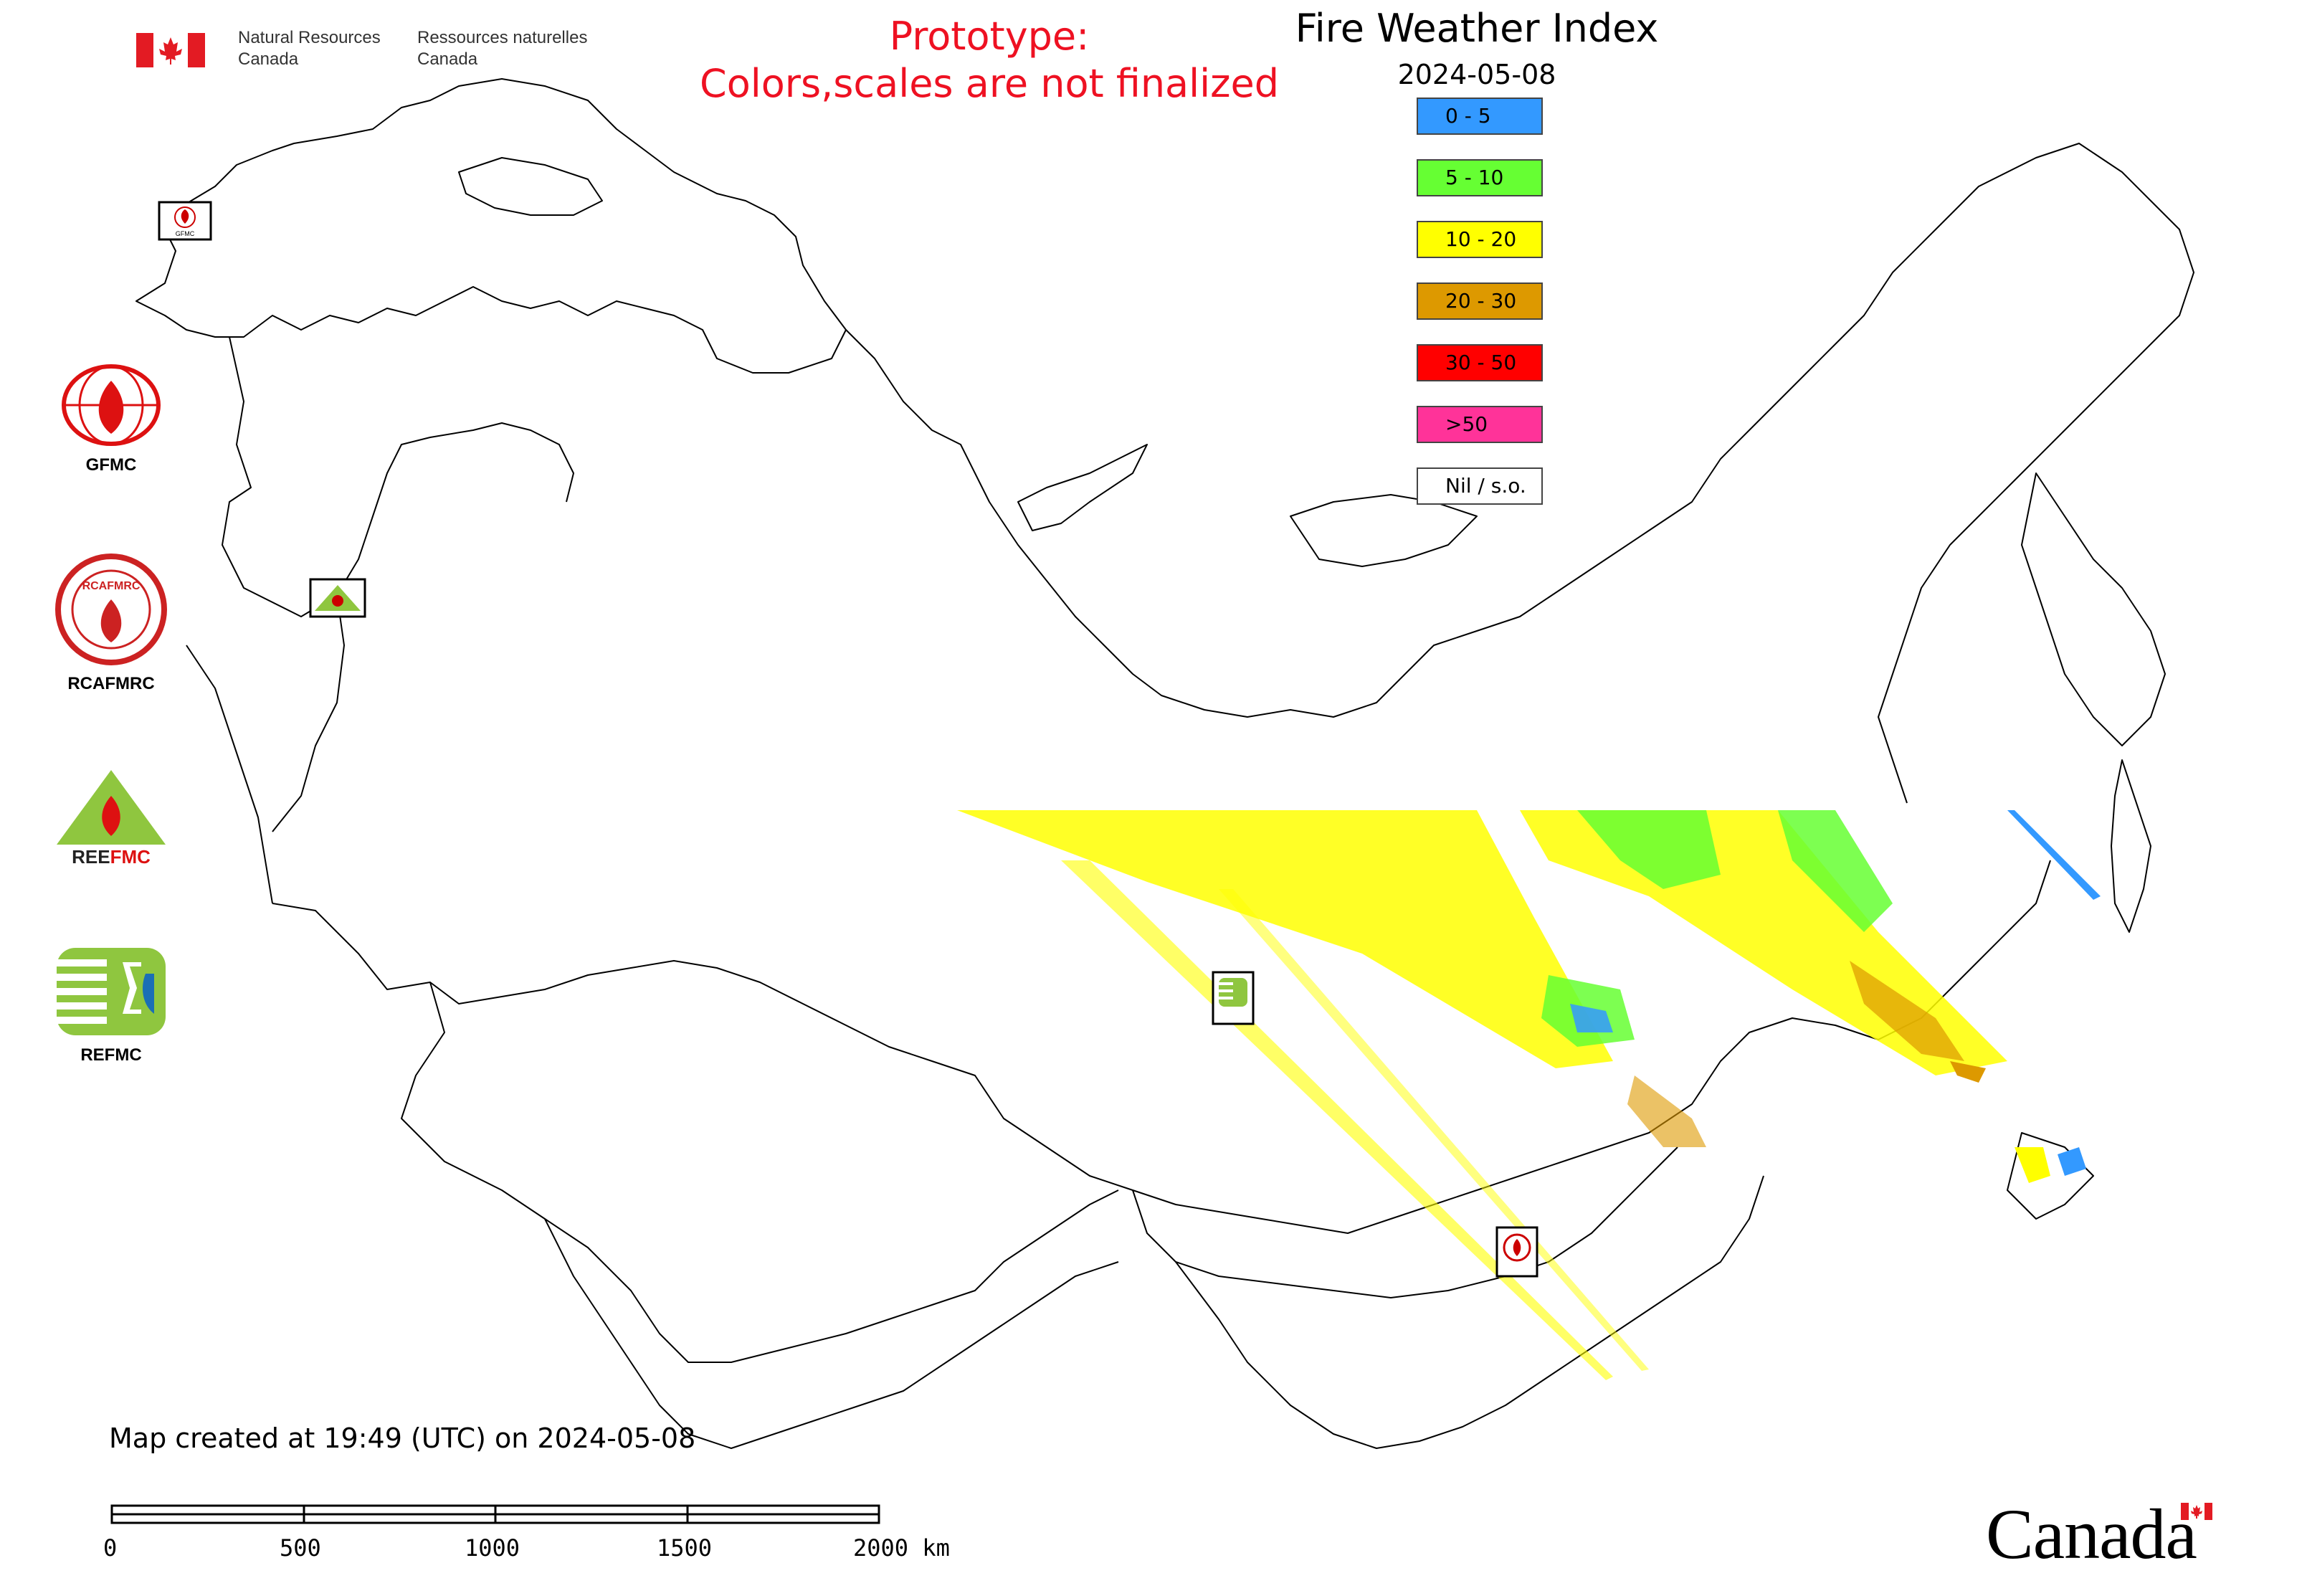 This screenshot has height=1596, width=2302. What do you see at coordinates (2131, 846) in the screenshot?
I see `sakhalin` at bounding box center [2131, 846].